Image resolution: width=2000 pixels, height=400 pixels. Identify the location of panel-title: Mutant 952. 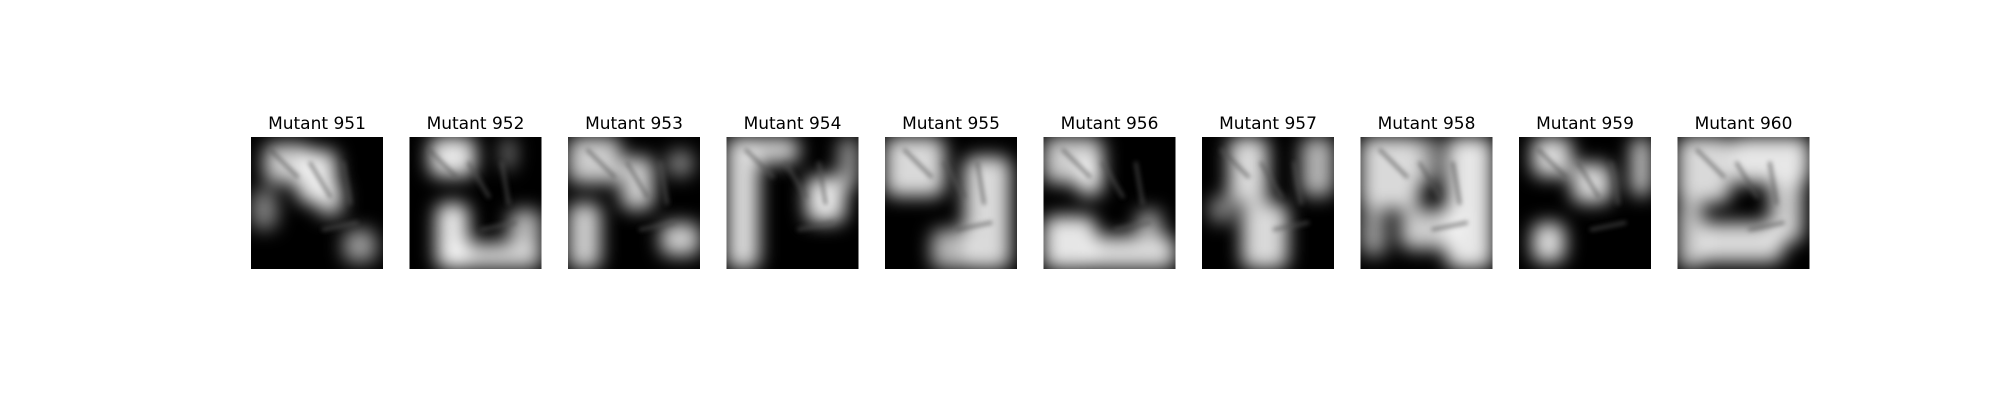
(476, 124).